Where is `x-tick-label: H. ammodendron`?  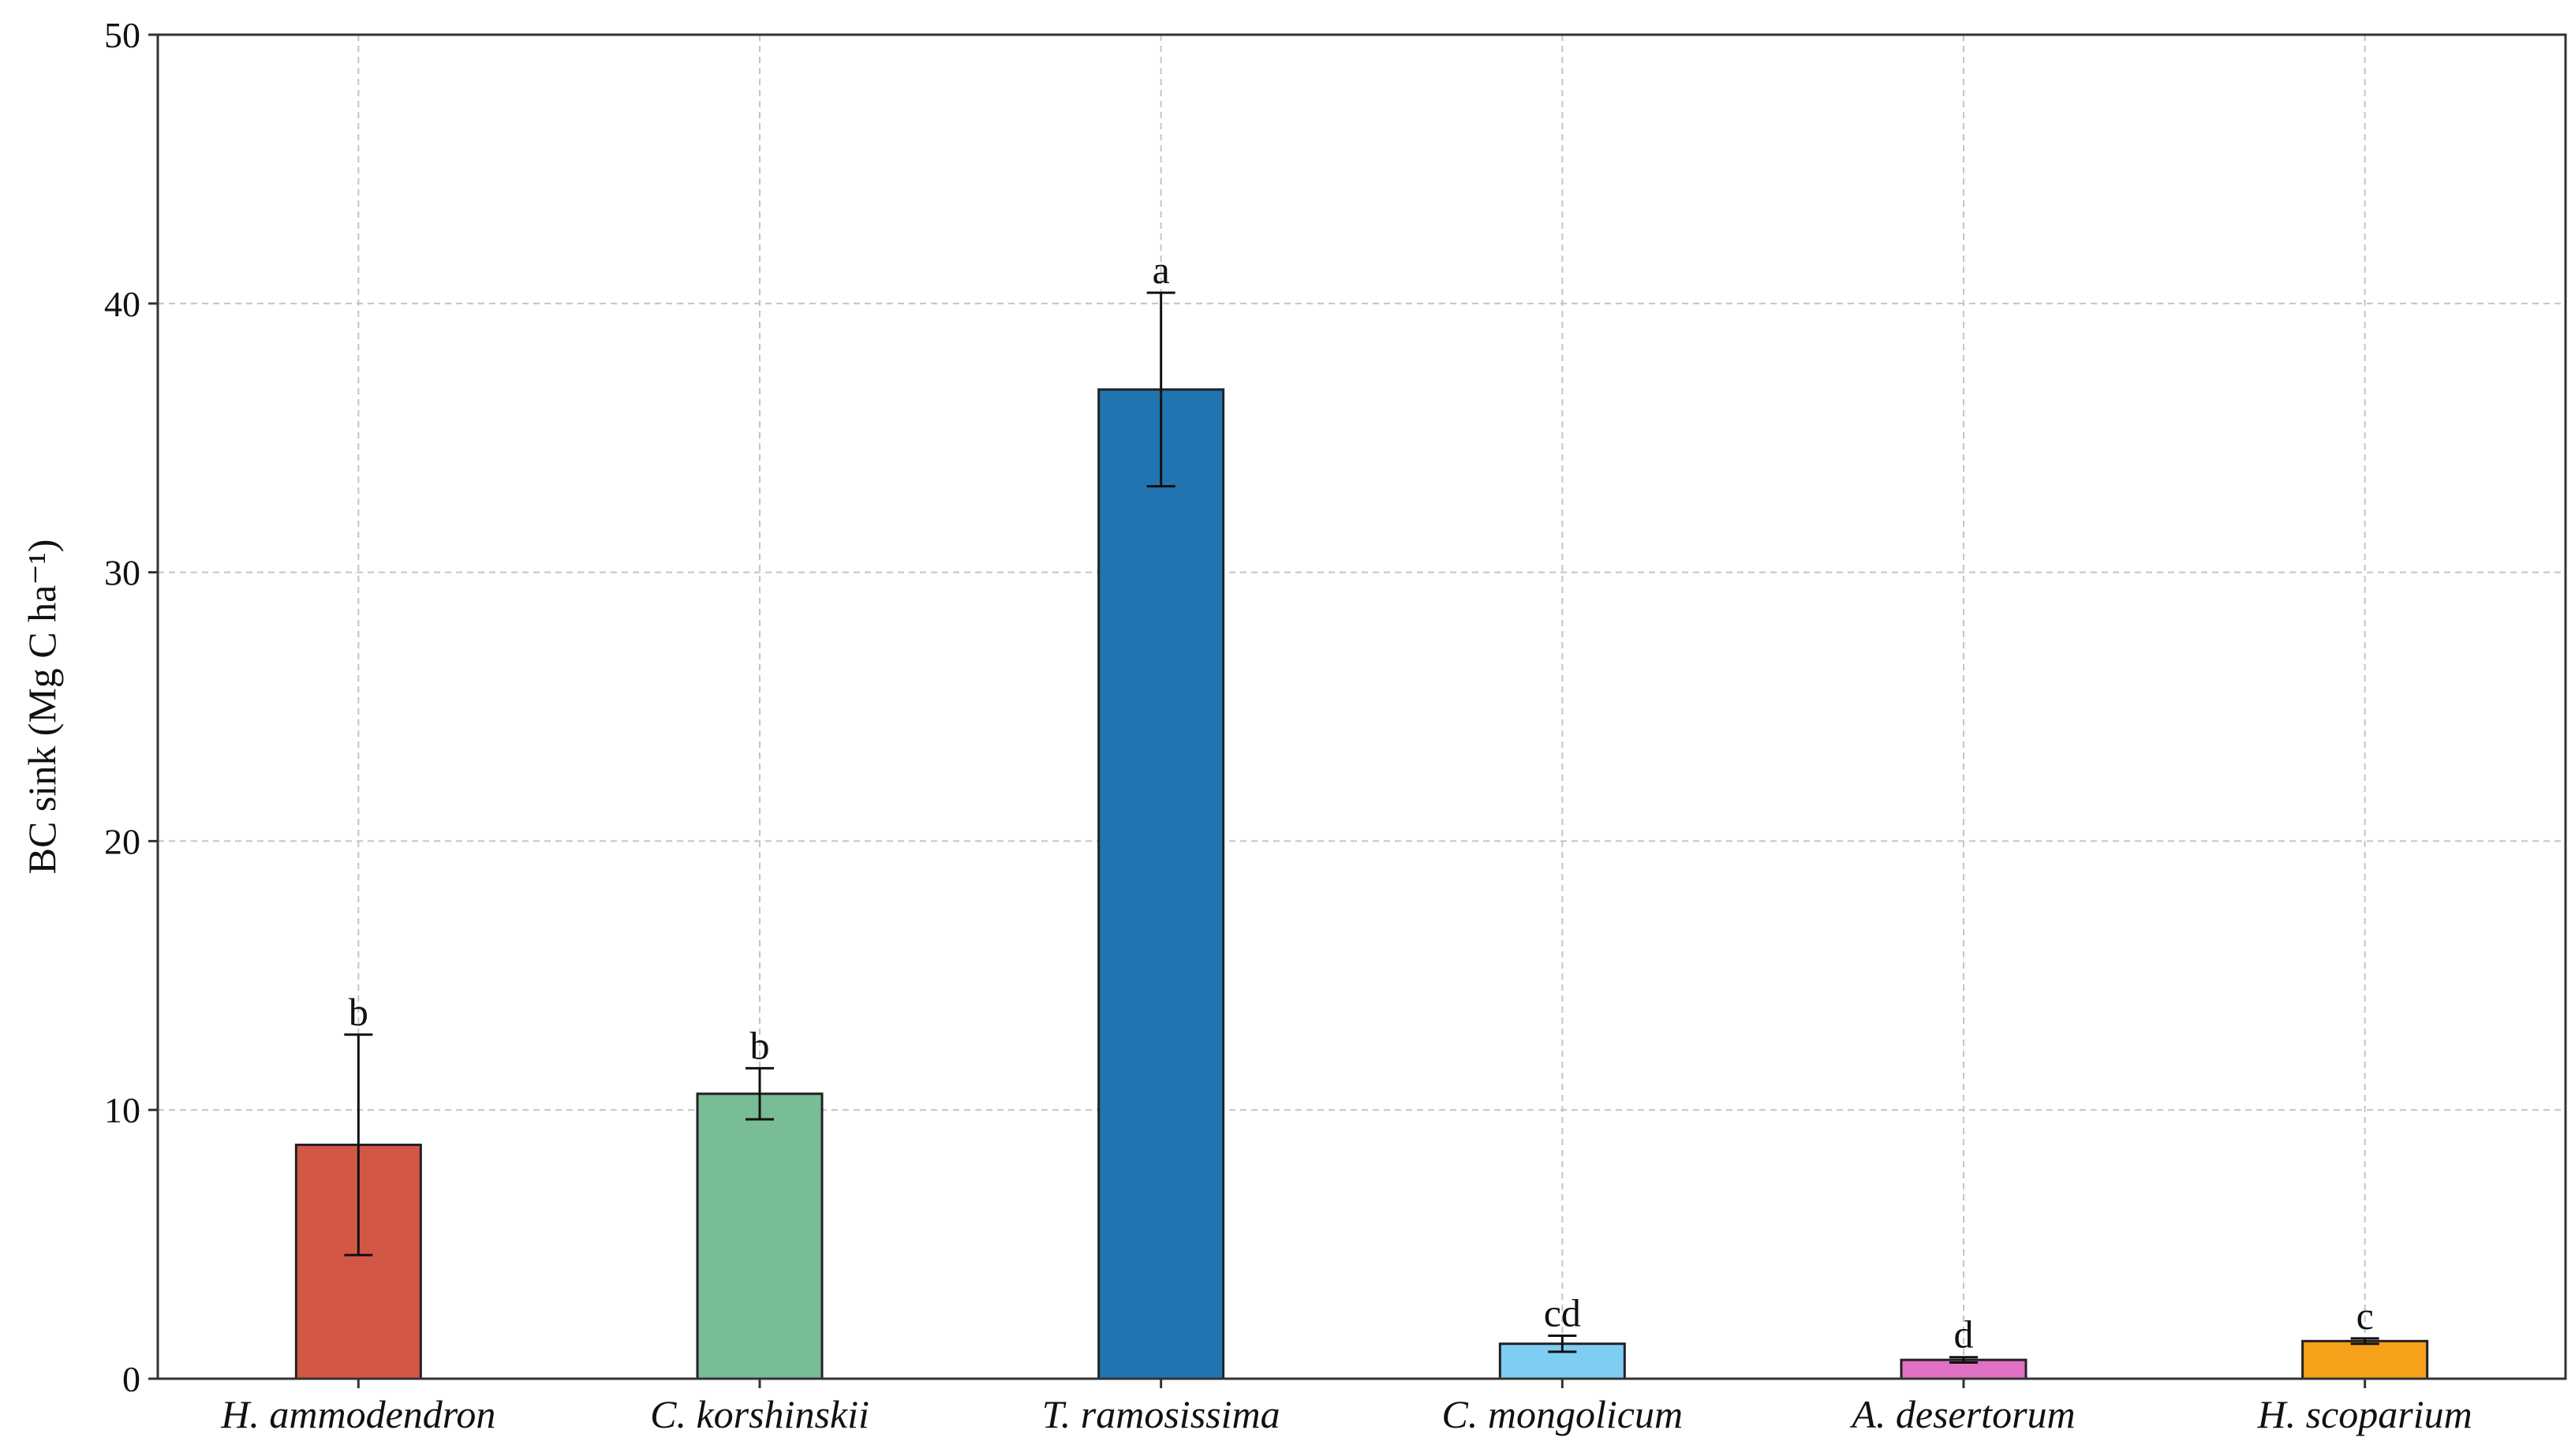 x-tick-label: H. ammodendron is located at coordinates (357, 1414).